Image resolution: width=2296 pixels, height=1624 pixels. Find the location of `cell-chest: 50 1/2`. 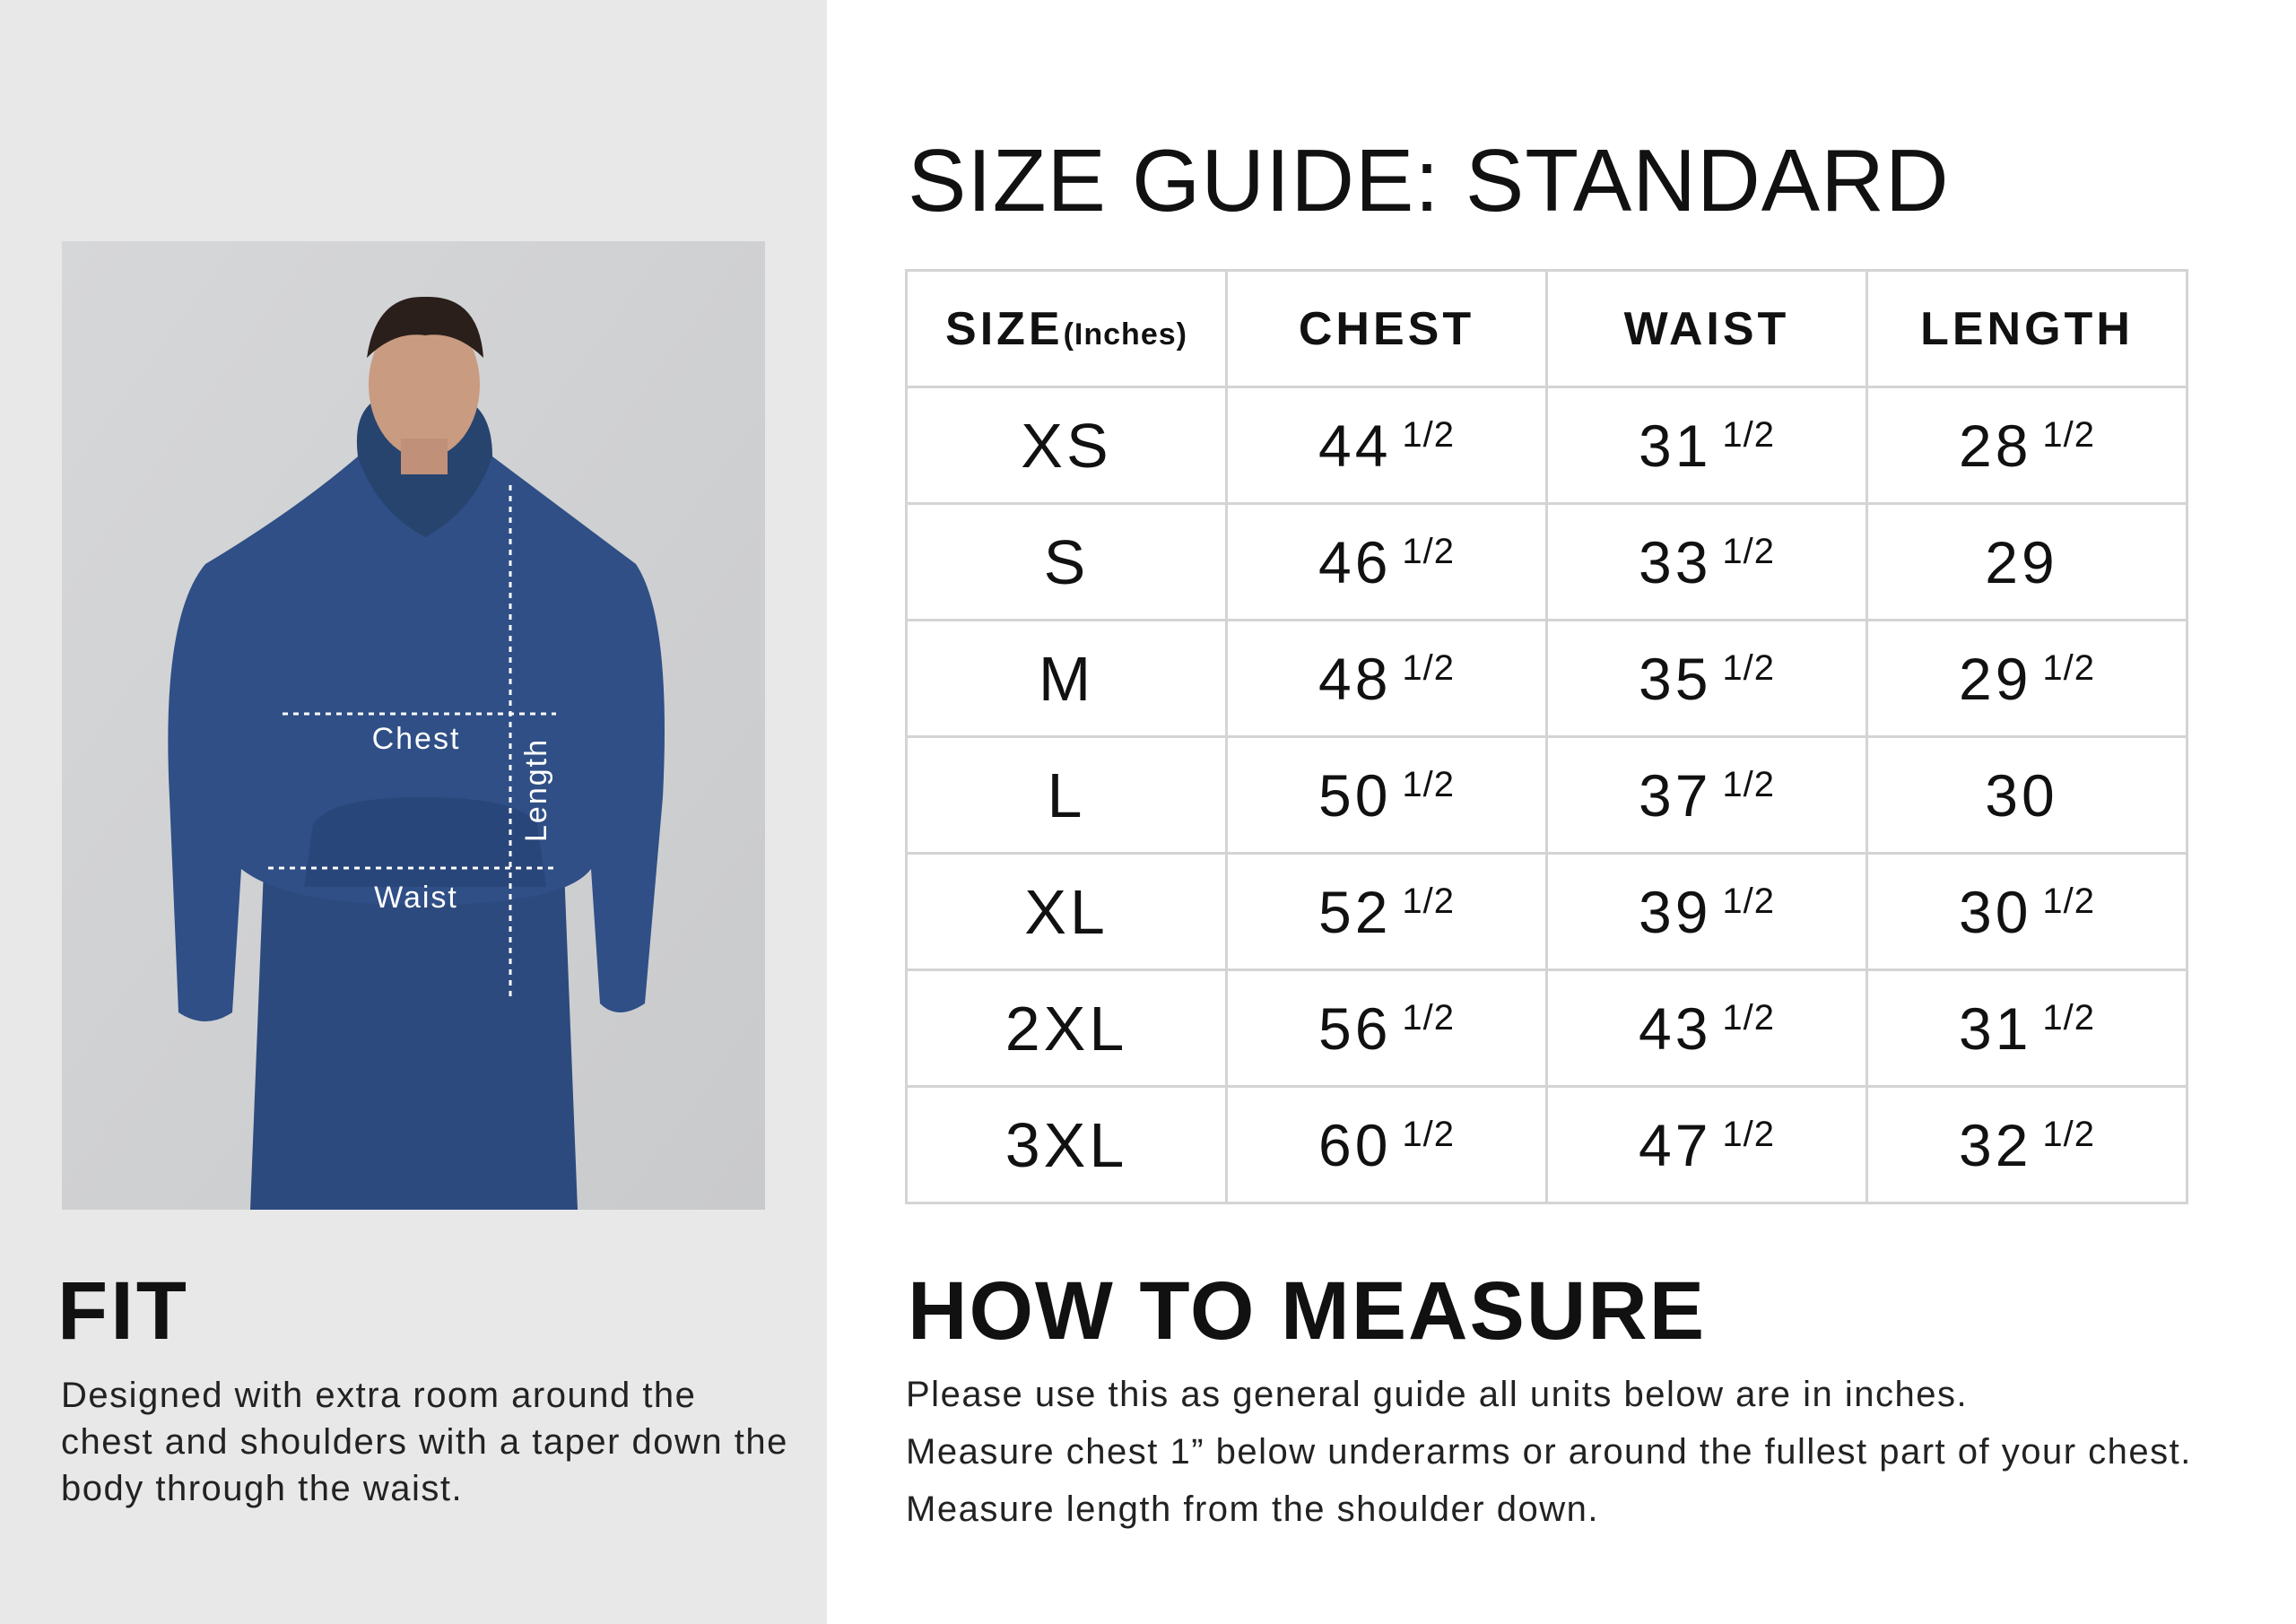

cell-chest: 50 1/2 is located at coordinates (1386, 795).